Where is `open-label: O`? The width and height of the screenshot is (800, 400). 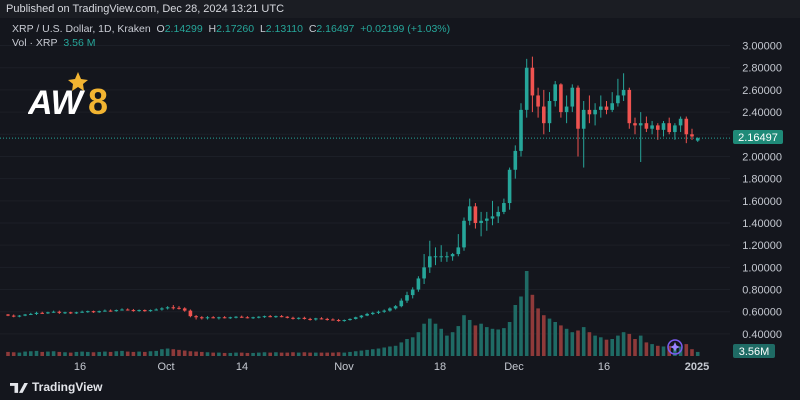 open-label: O is located at coordinates (160, 29).